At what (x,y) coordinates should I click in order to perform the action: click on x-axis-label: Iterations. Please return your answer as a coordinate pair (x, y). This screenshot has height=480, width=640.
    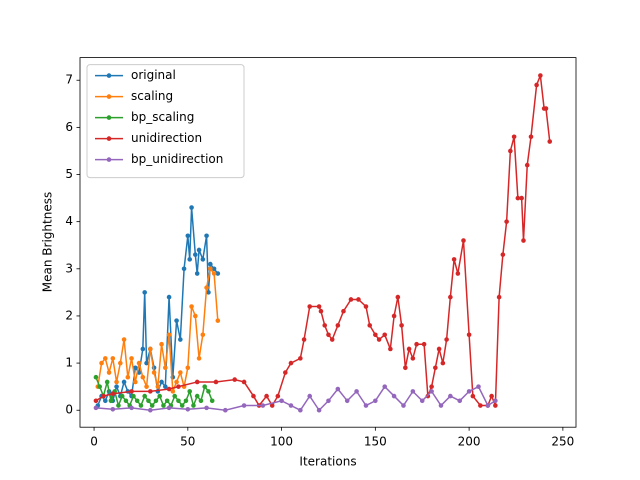
    Looking at the image, I should click on (327, 462).